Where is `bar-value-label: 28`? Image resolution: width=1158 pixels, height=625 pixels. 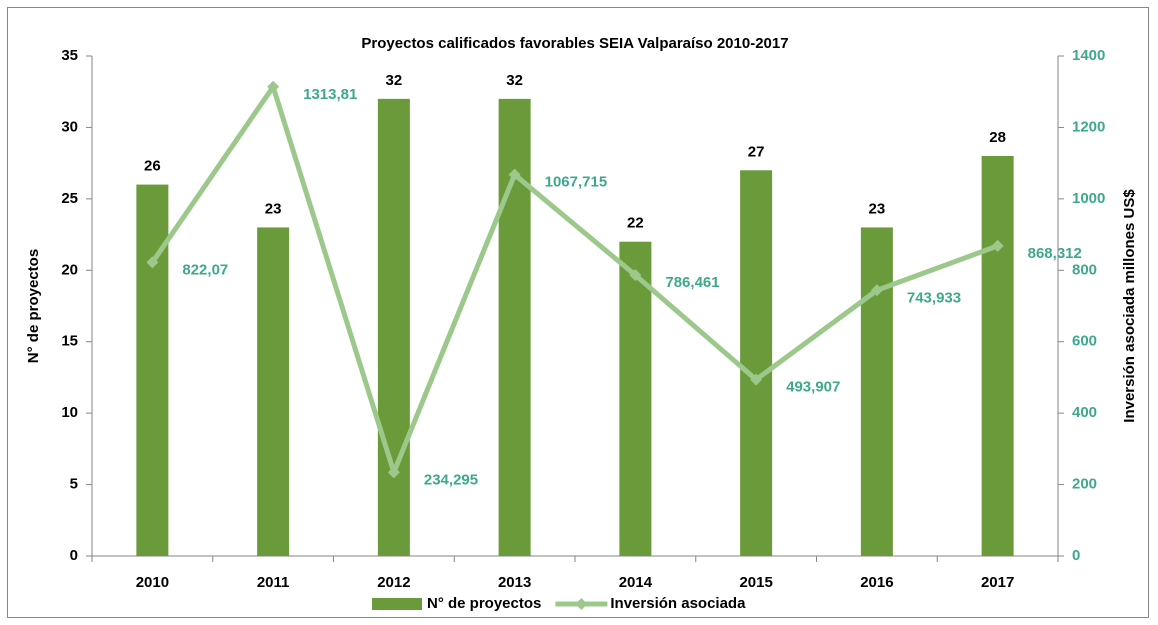
bar-value-label: 28 is located at coordinates (997, 137).